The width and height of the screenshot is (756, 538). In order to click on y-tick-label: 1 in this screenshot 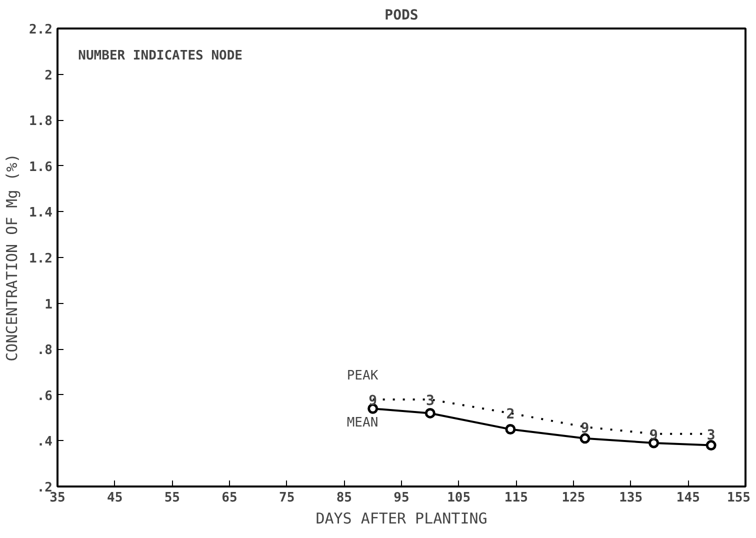, I will do `click(48, 304)`.